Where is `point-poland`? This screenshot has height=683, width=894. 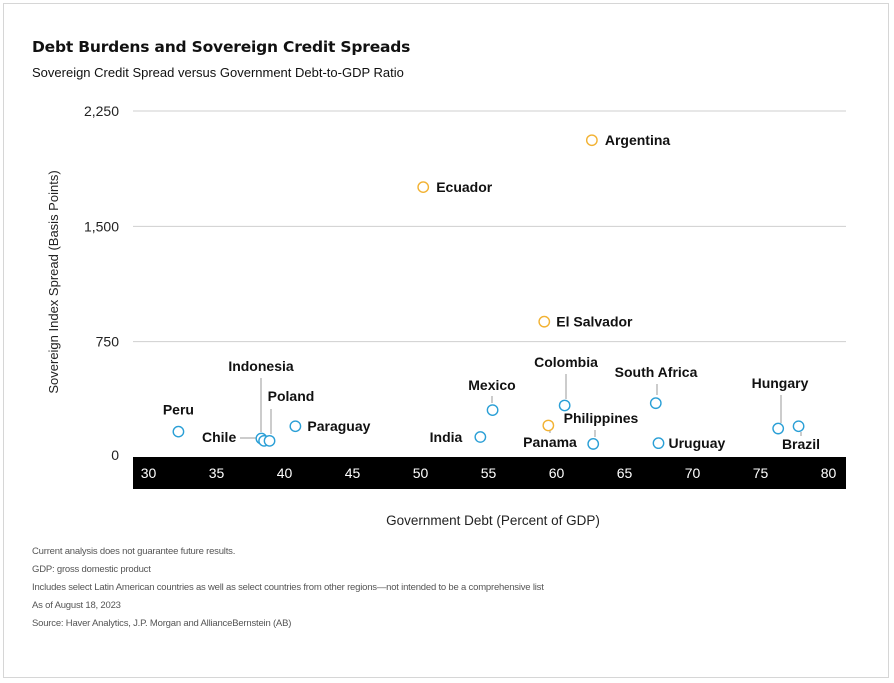
point-poland is located at coordinates (269, 440).